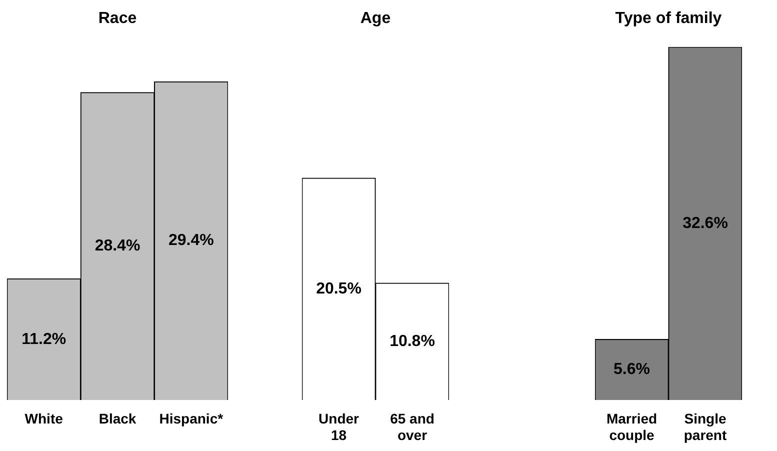 The image size is (777, 451). What do you see at coordinates (191, 241) in the screenshot?
I see `data-label: 29.4%` at bounding box center [191, 241].